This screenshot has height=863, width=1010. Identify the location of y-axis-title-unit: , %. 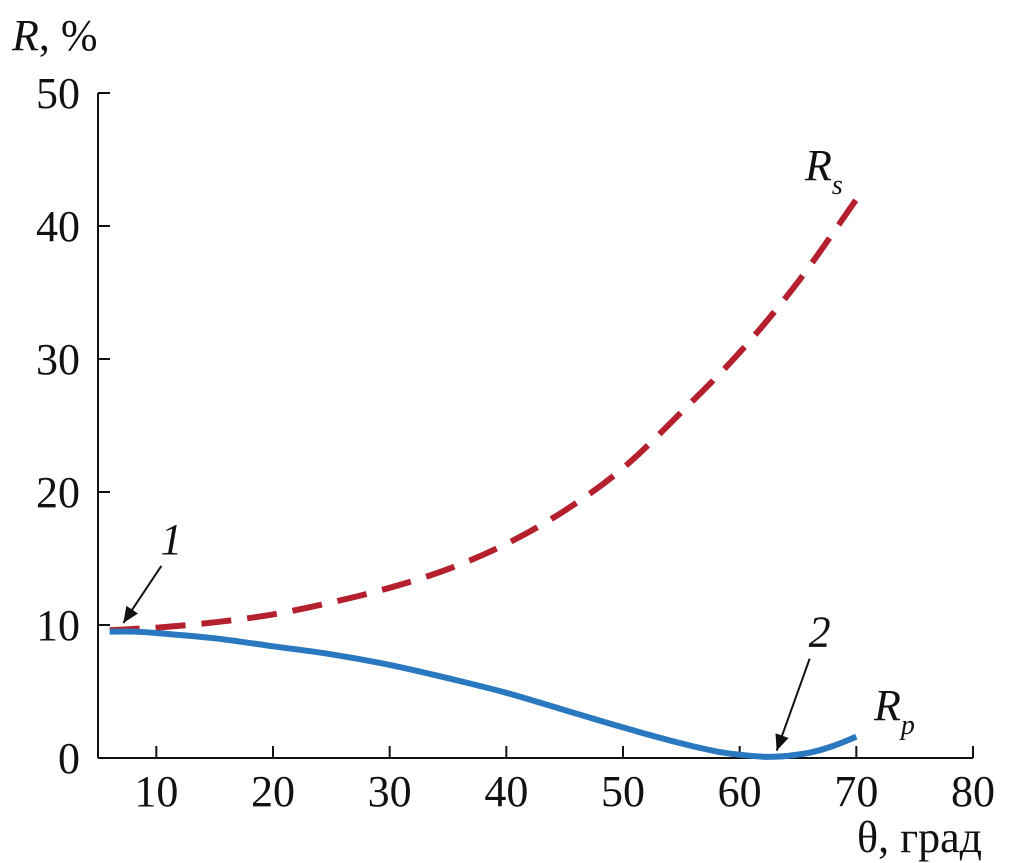
(68, 35).